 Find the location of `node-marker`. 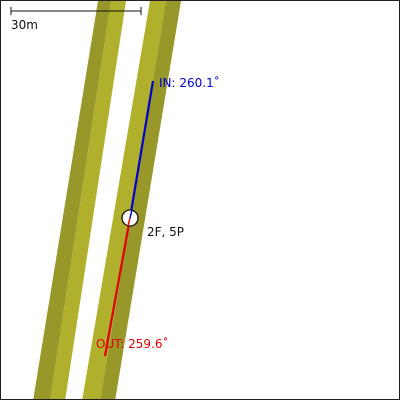

node-marker is located at coordinates (130, 218).